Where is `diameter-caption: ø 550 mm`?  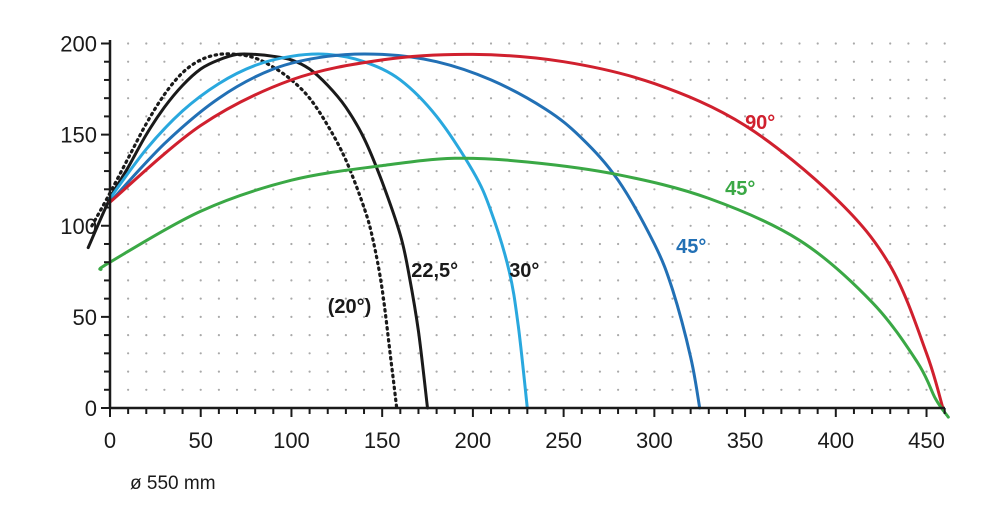 diameter-caption: ø 550 mm is located at coordinates (173, 483).